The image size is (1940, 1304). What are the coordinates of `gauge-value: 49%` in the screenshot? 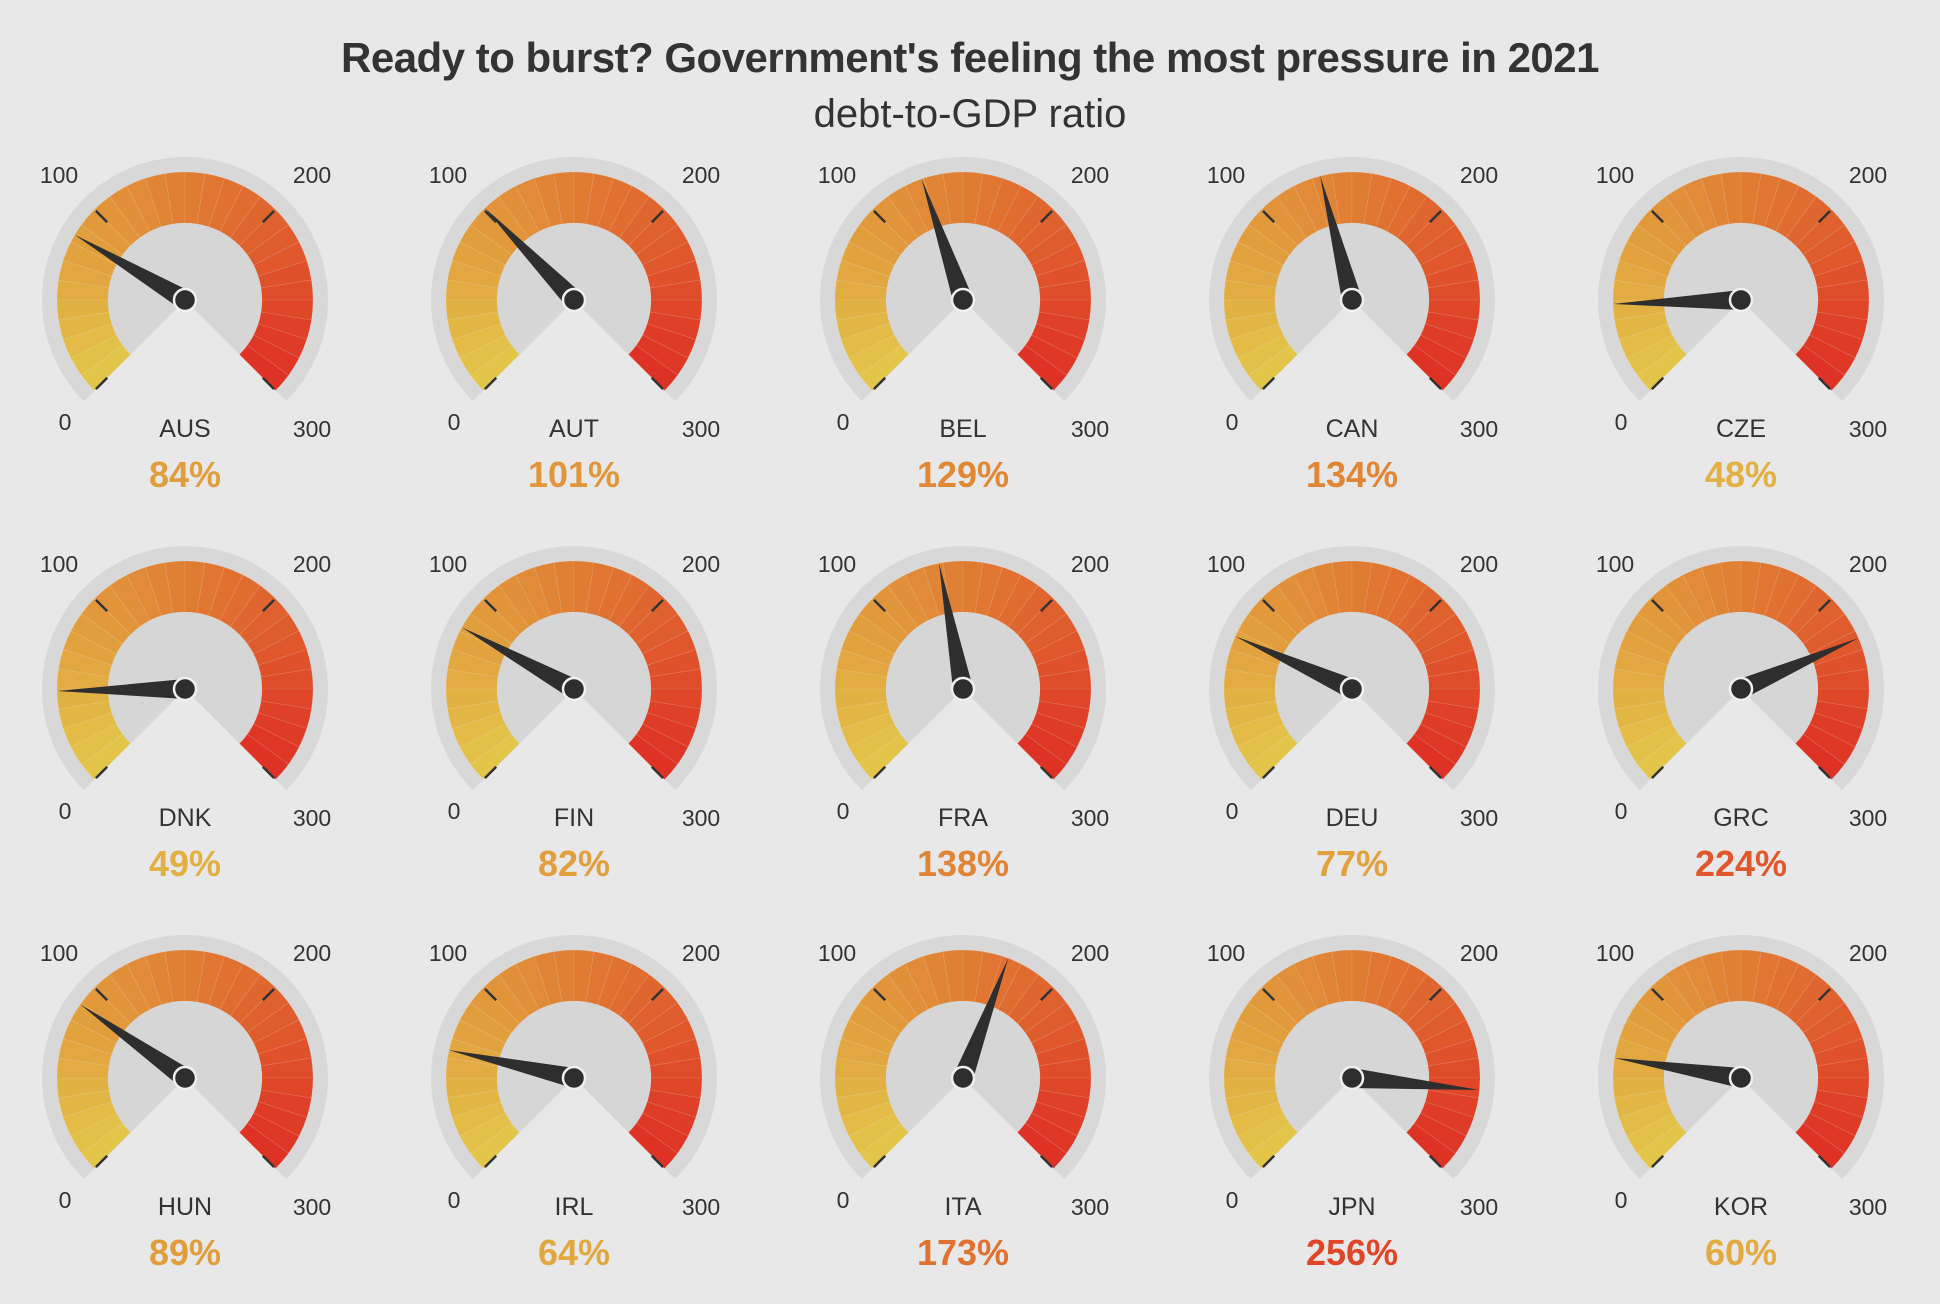 It's located at (185, 863).